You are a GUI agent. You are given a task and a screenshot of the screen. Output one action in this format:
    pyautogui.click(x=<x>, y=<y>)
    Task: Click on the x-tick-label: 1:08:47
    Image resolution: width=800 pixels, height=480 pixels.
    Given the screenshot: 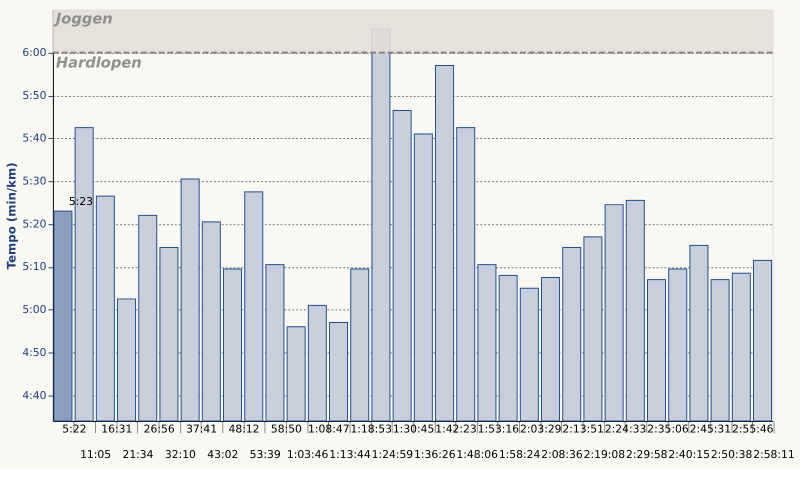 What is the action you would take?
    pyautogui.click(x=329, y=429)
    